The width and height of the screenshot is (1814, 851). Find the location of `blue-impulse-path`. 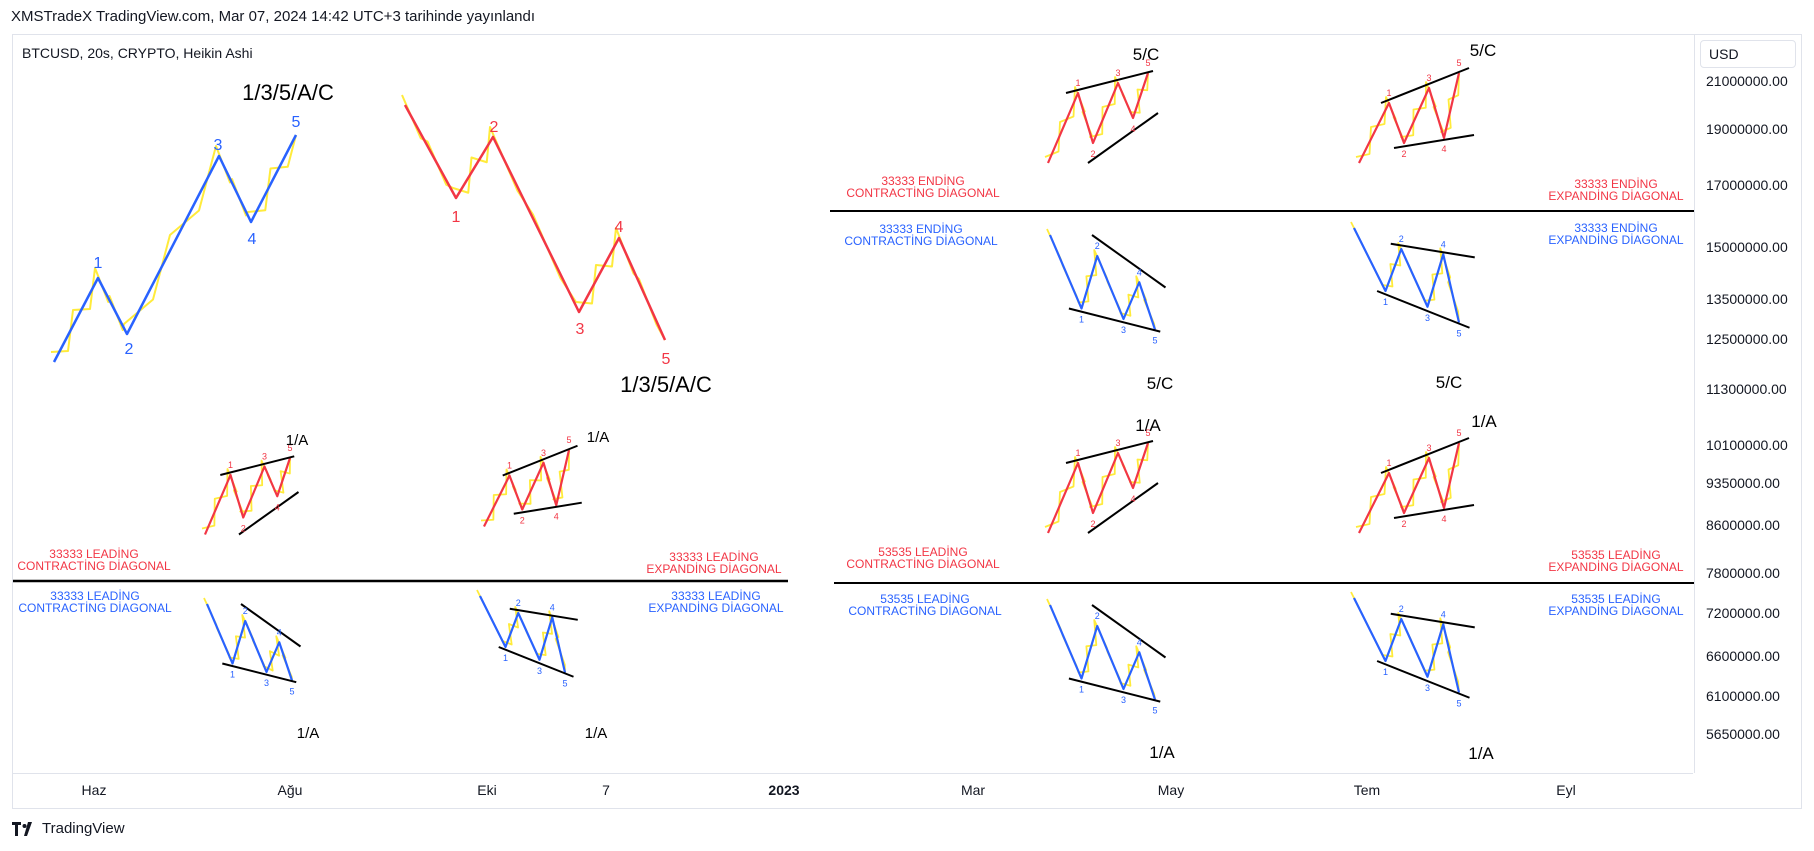

blue-impulse-path is located at coordinates (175, 248).